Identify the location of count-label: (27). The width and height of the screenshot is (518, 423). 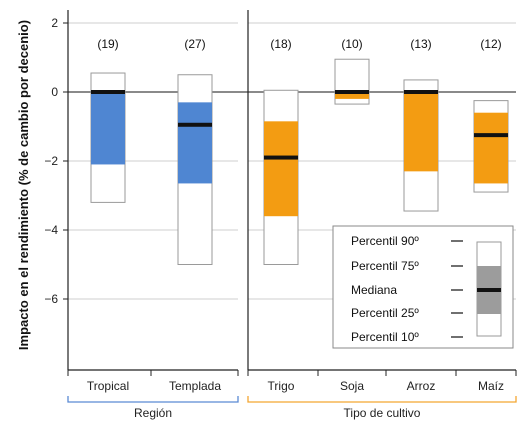
(194, 44).